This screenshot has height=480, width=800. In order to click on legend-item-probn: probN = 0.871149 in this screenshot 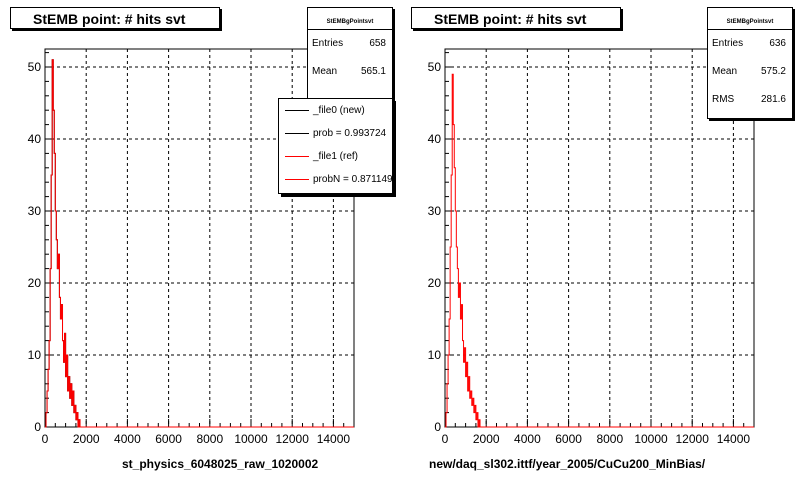, I will do `click(335, 179)`.